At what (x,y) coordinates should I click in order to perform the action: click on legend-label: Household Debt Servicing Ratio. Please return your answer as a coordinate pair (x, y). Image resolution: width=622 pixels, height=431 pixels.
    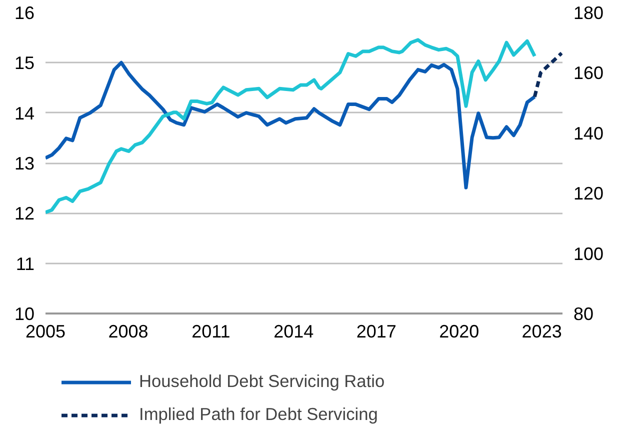
    Looking at the image, I should click on (262, 381).